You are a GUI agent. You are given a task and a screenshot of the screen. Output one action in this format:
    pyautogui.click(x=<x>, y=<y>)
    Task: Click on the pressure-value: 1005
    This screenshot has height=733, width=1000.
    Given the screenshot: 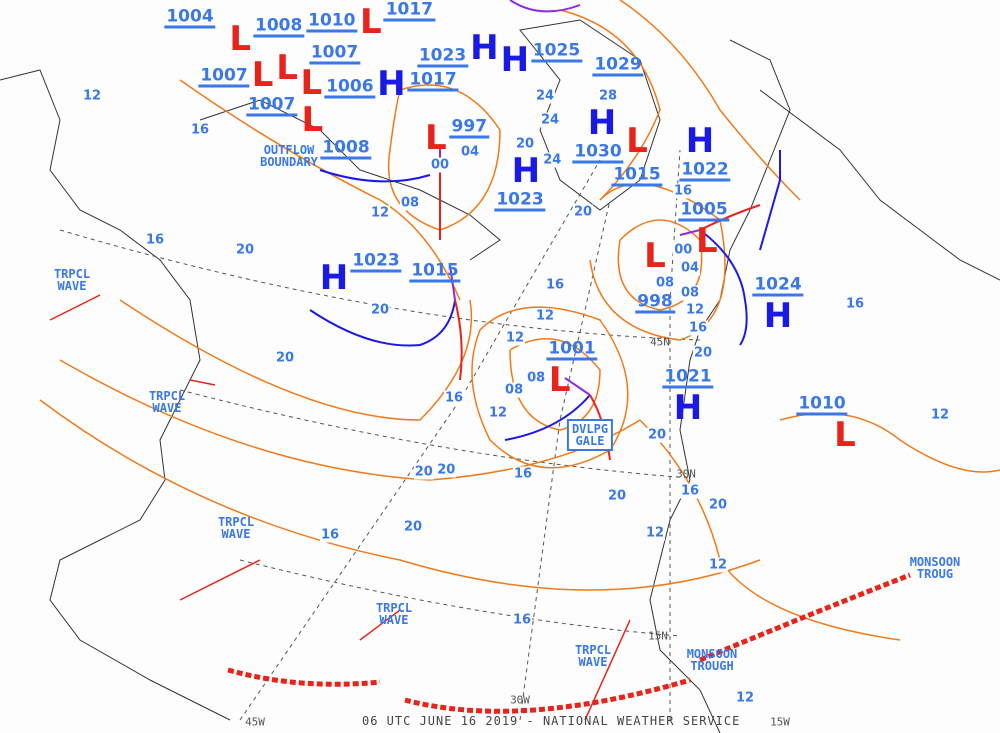 What is the action you would take?
    pyautogui.click(x=704, y=210)
    